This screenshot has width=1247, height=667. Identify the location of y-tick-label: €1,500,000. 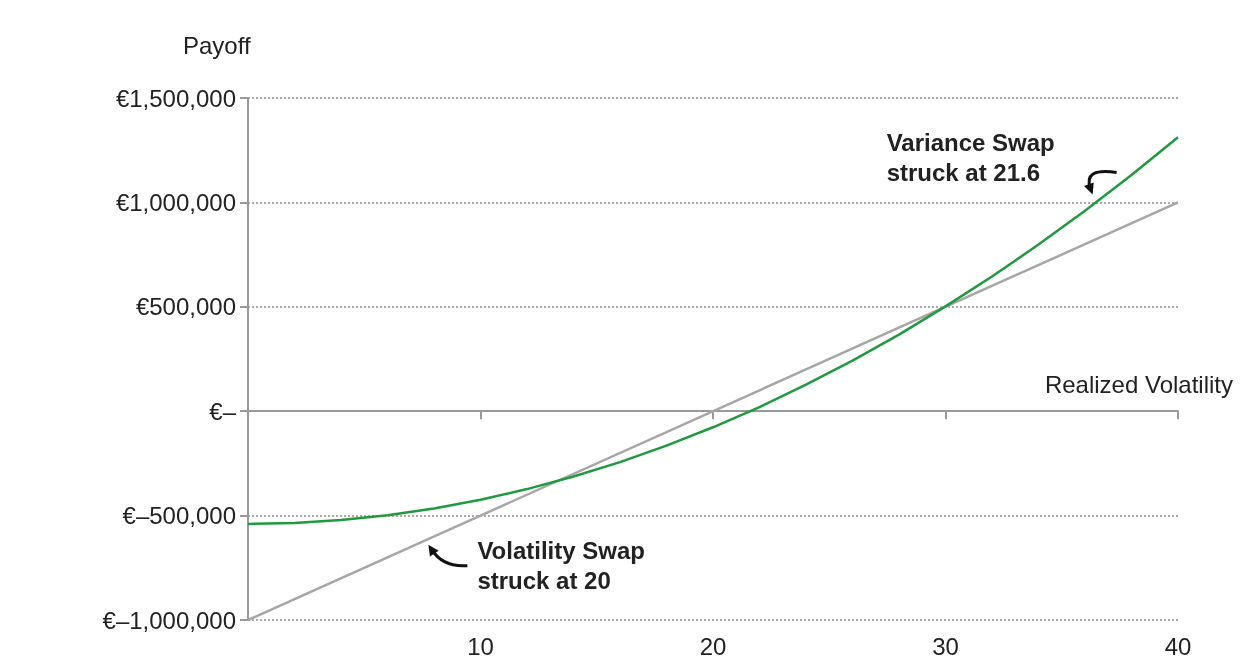
(175, 98).